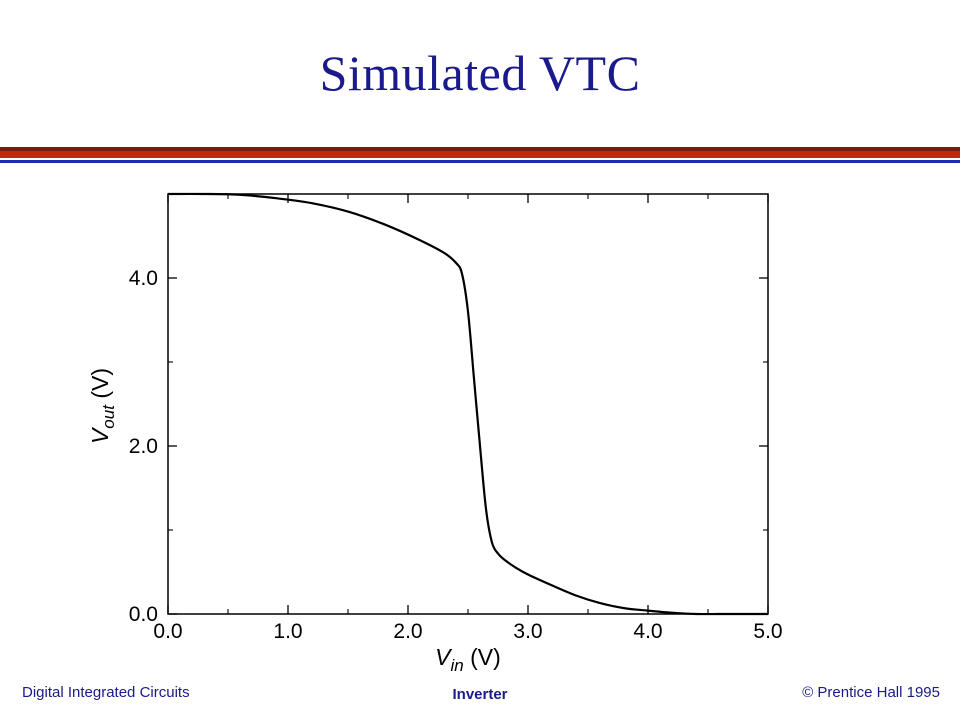  I want to click on footer-course-title: Digital Integrated Circuits, so click(106, 692).